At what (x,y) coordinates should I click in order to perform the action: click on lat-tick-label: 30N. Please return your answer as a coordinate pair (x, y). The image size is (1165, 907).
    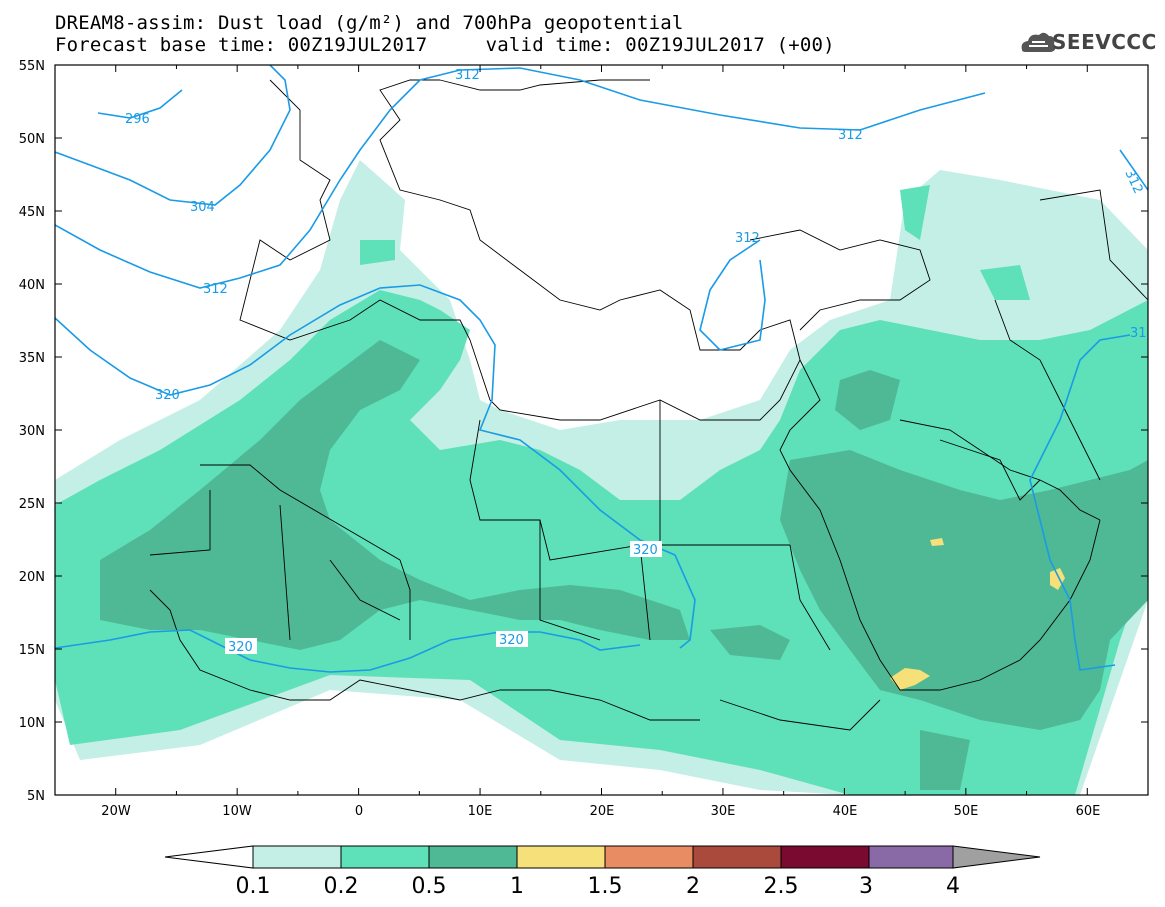
    Looking at the image, I should click on (32, 431).